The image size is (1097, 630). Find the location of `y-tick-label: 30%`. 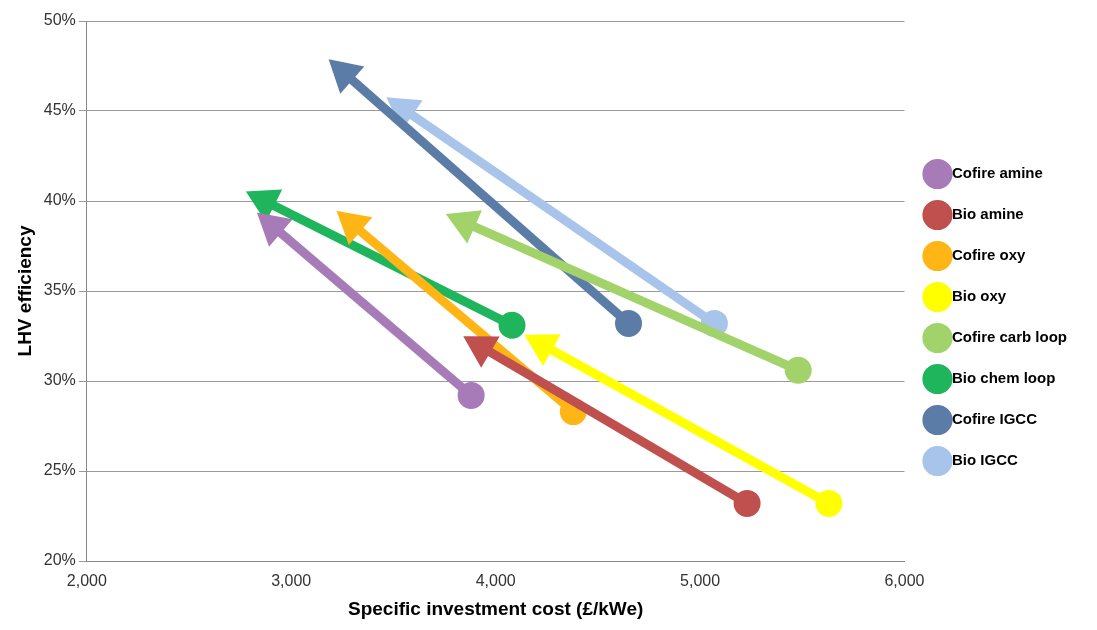

y-tick-label: 30% is located at coordinates (59, 380).